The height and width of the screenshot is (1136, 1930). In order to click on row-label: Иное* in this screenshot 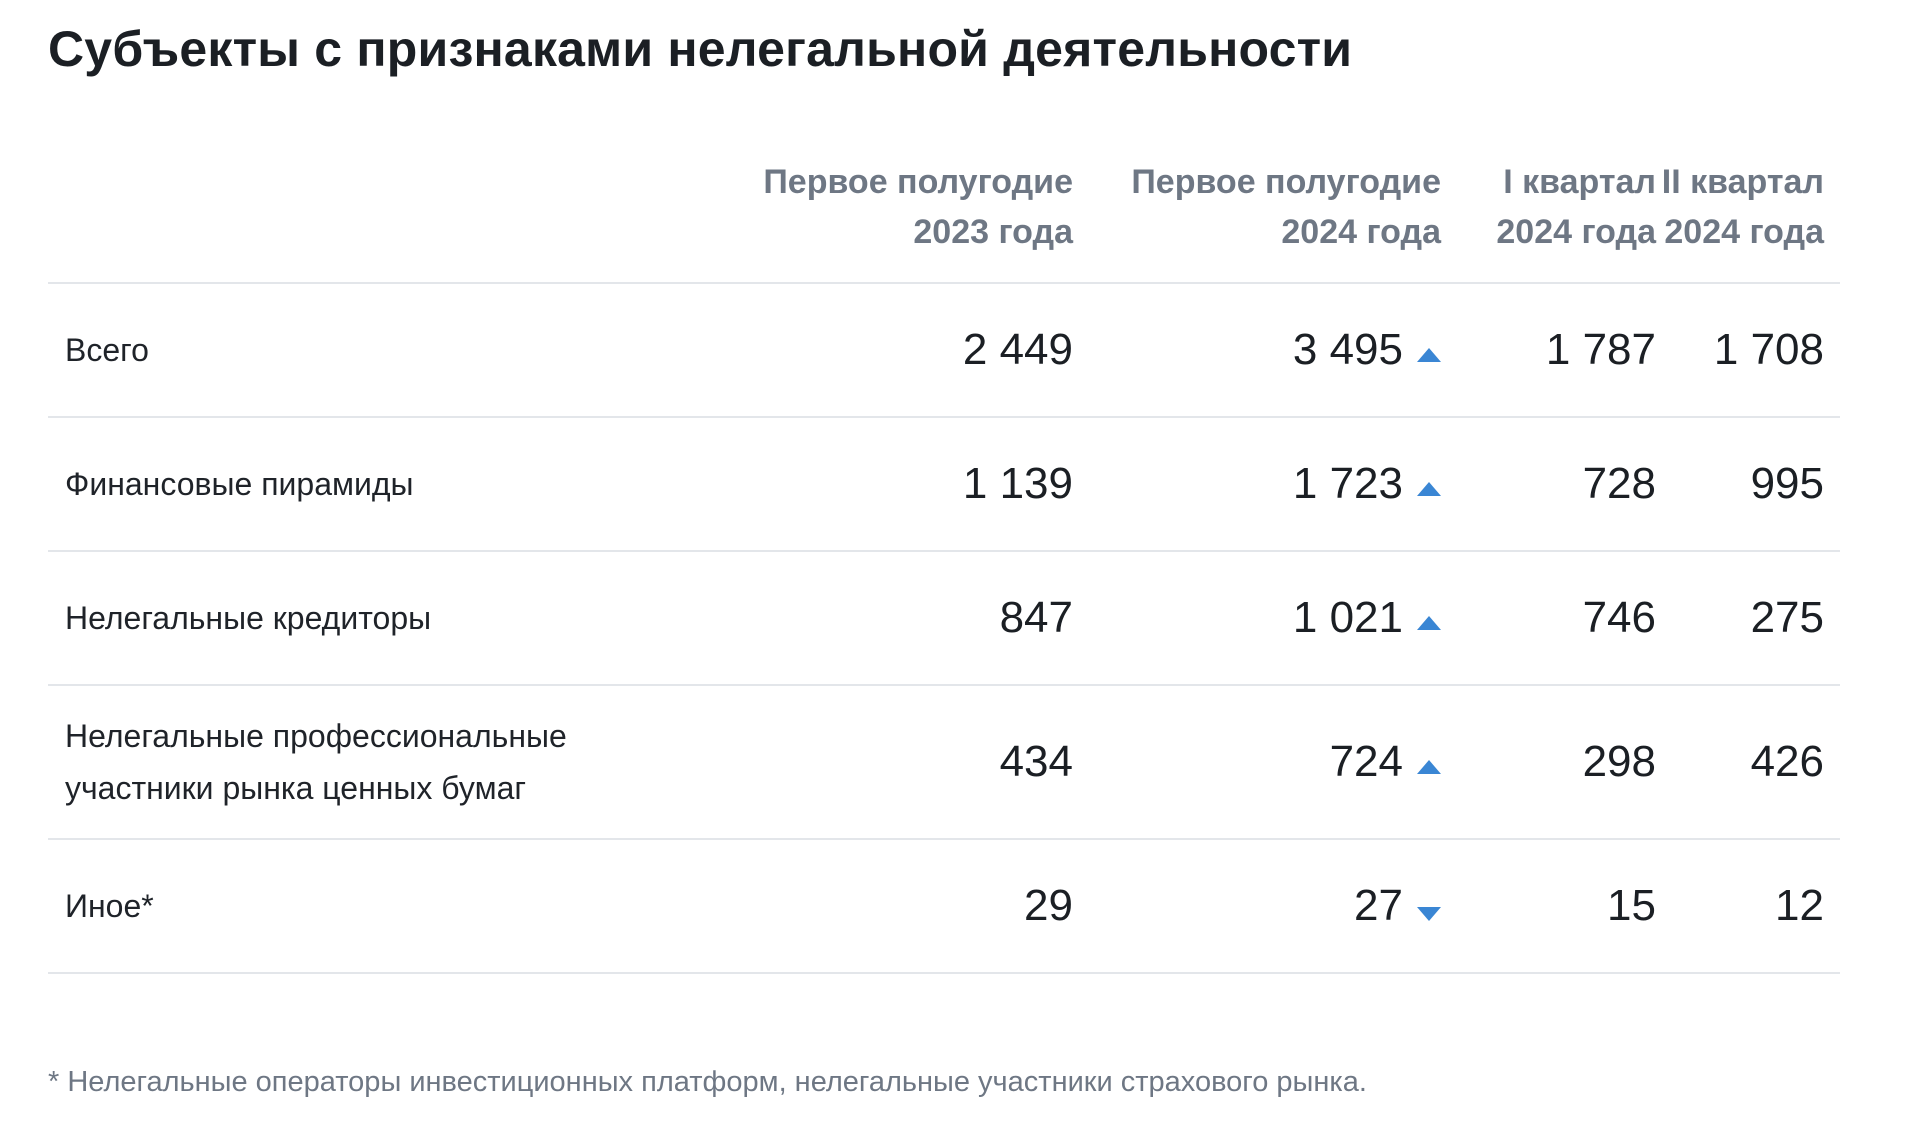, I will do `click(109, 906)`.